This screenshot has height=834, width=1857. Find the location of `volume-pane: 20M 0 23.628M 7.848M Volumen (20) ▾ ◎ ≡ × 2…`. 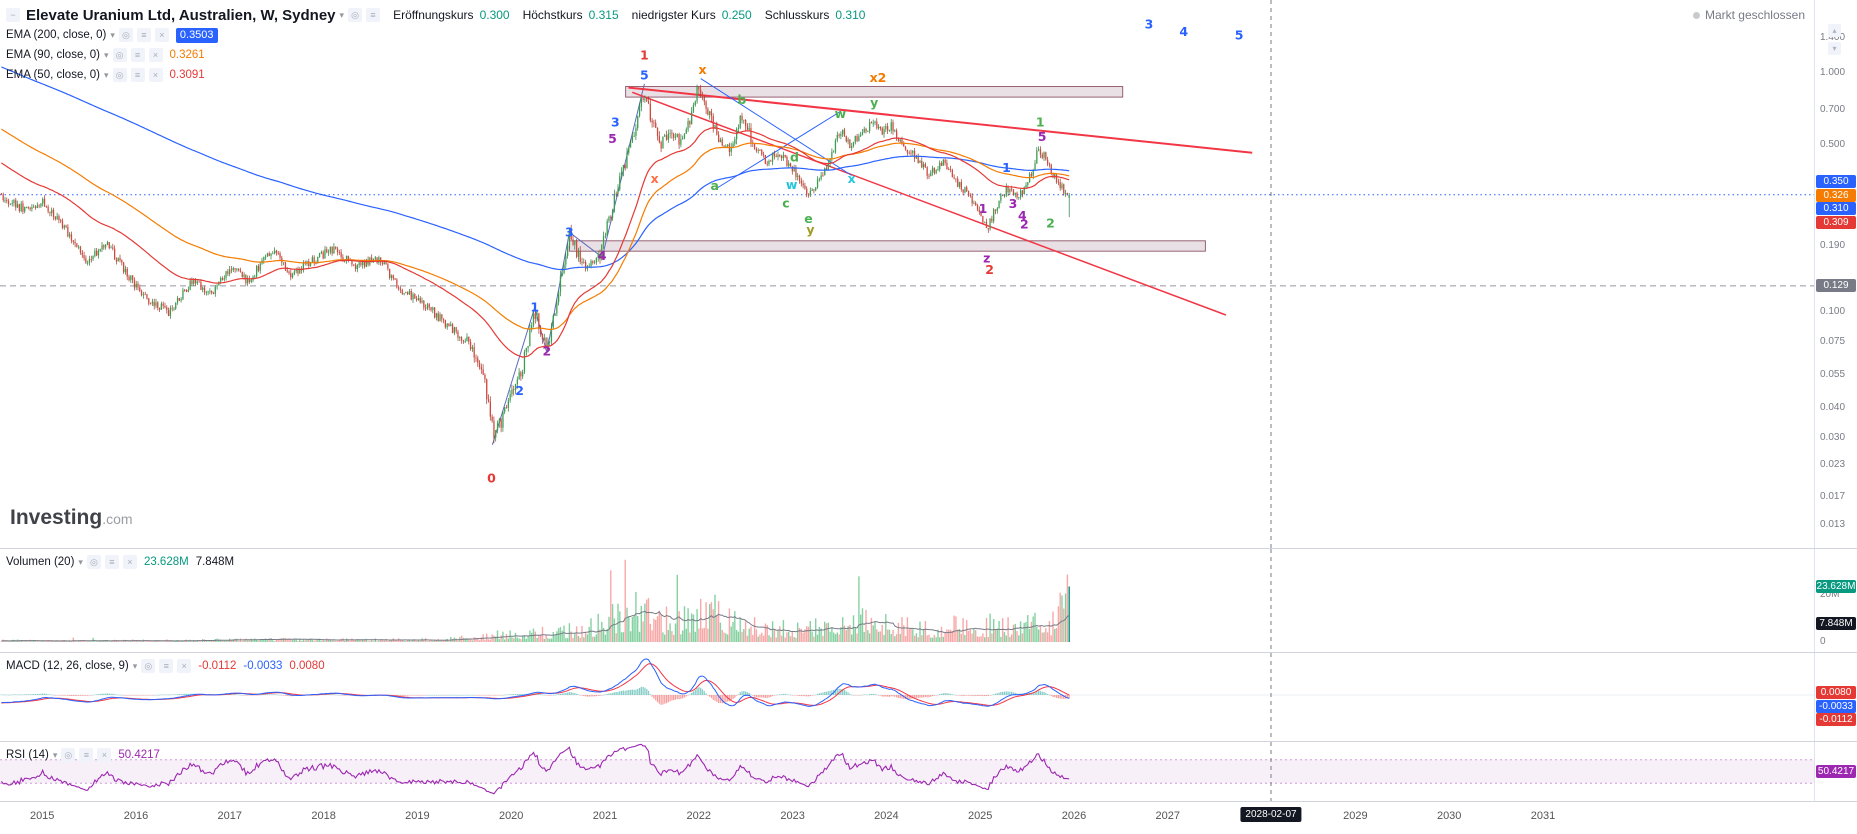

volume-pane: 20M 0 23.628M 7.848M Volumen (20) ▾ ◎ ≡ × 2… is located at coordinates (928, 600).